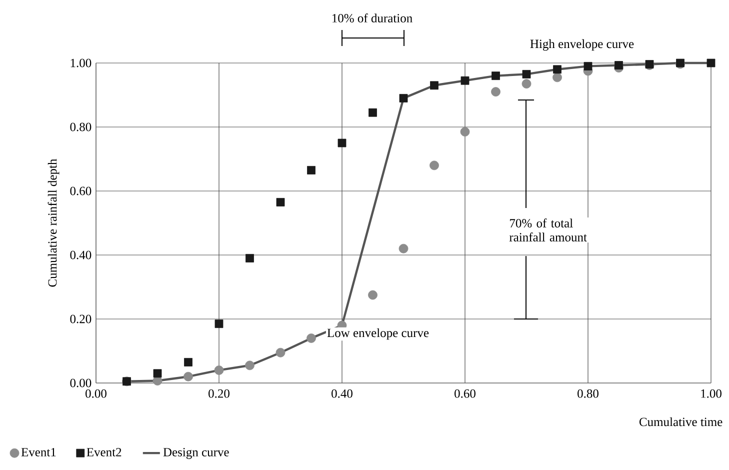 The image size is (729, 470). I want to click on x-tick-label: 0.00, so click(96, 393).